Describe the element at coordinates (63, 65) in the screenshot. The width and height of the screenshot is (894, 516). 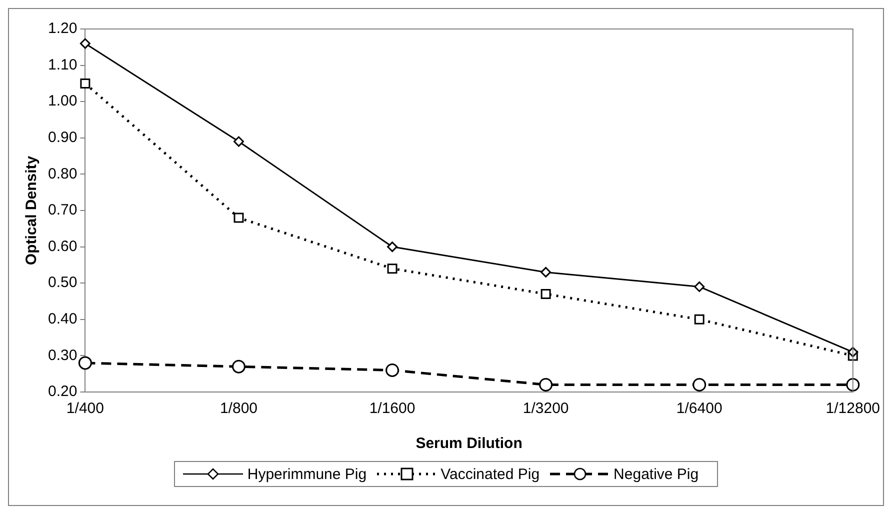
I see `y-tick-label: 1.10` at that location.